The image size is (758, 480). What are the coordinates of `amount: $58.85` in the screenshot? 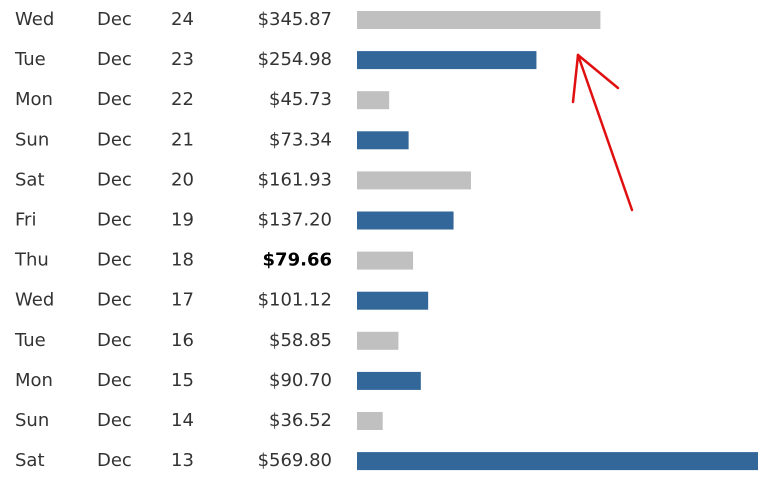 It's located at (300, 340).